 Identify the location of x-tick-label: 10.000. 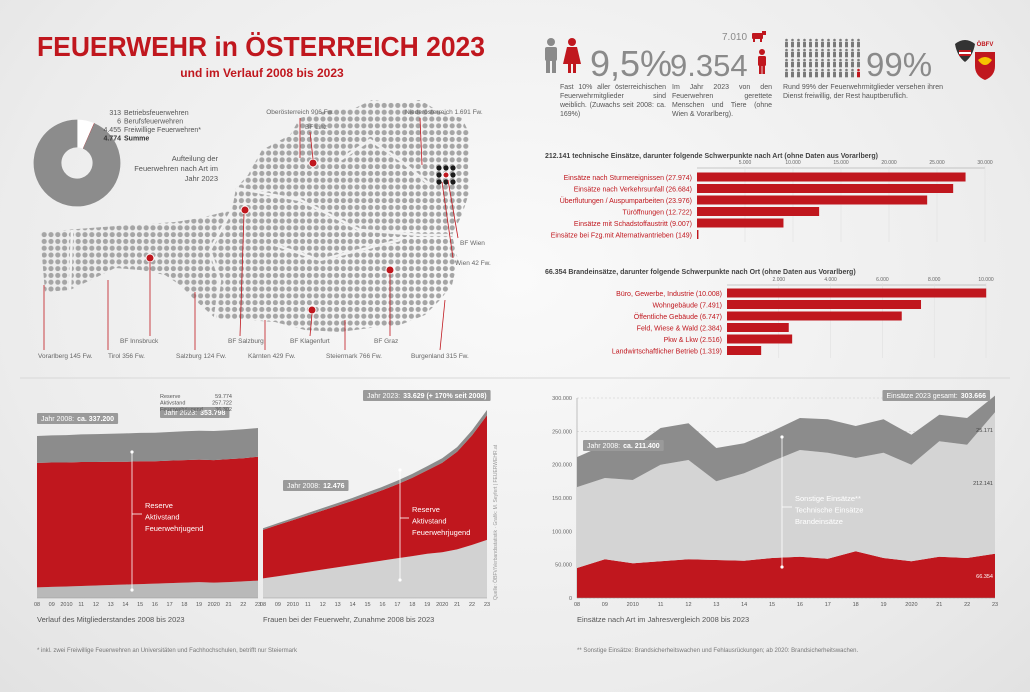
(793, 163).